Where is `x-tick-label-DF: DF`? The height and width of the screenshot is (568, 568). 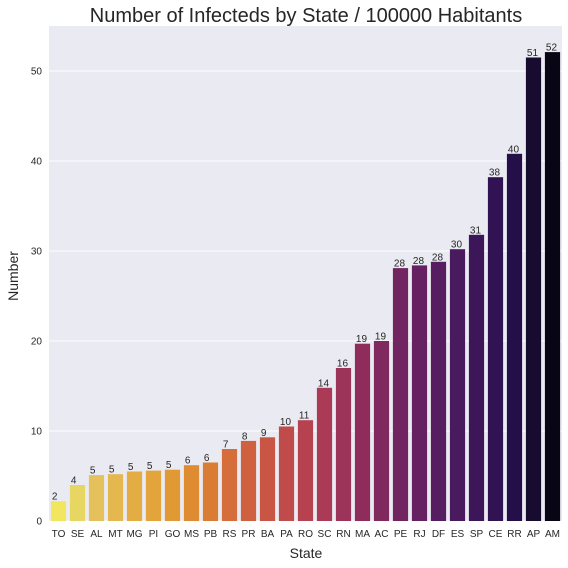
x-tick-label-DF: DF is located at coordinates (438, 534).